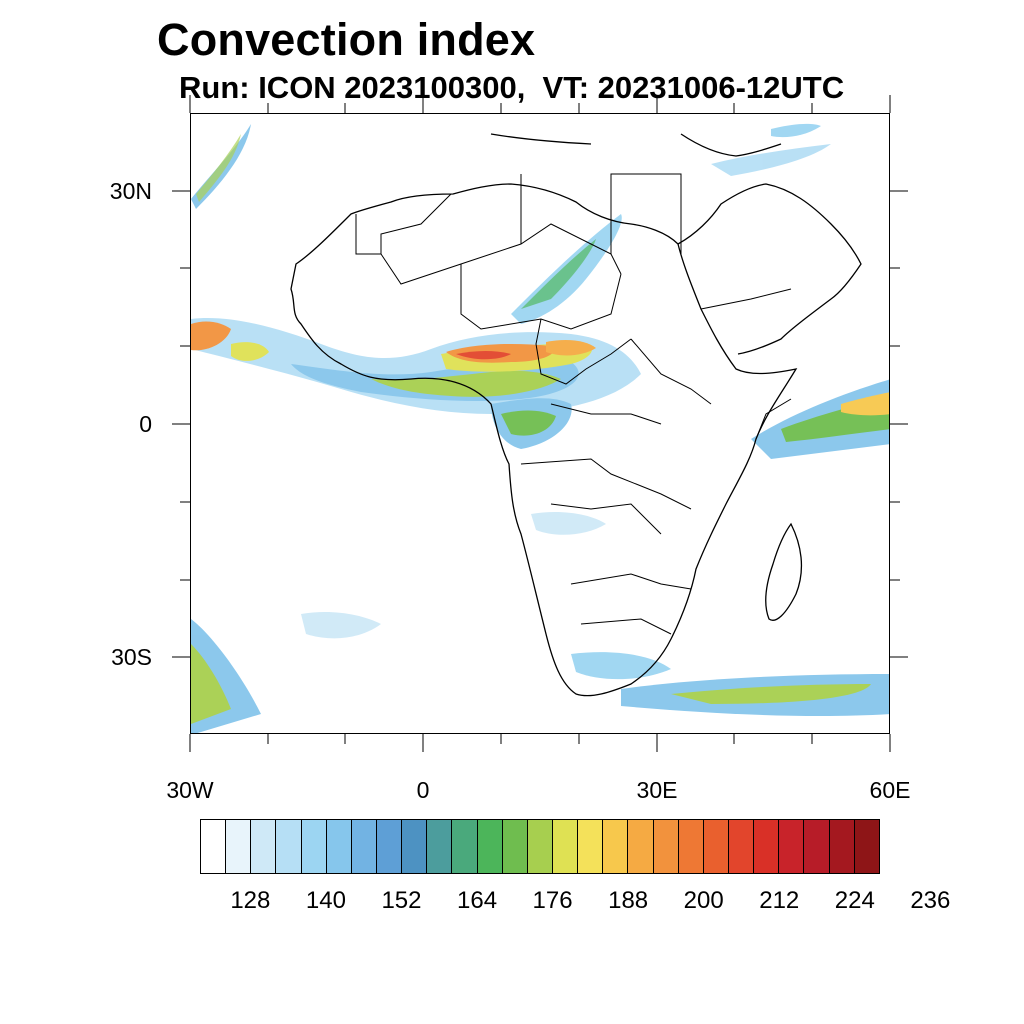 The height and width of the screenshot is (1024, 1024). What do you see at coordinates (552, 900) in the screenshot?
I see `colorbar-label: 176` at bounding box center [552, 900].